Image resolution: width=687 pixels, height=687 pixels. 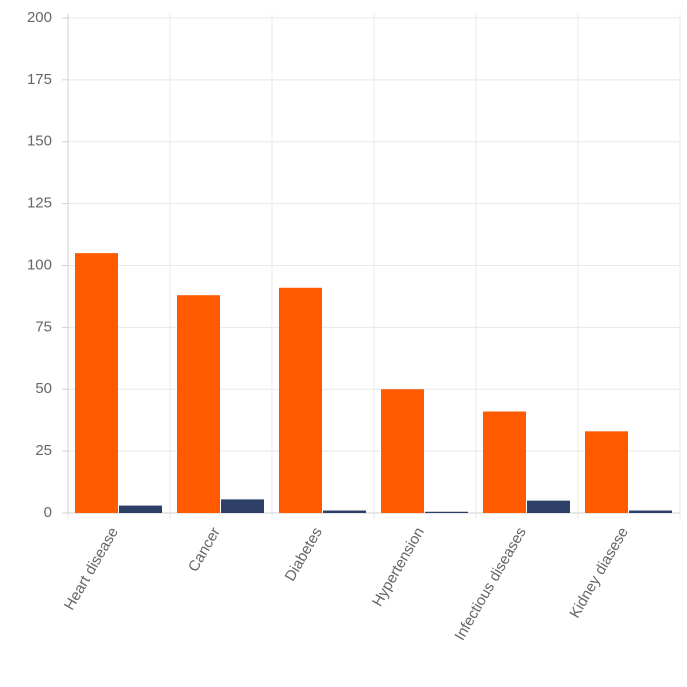 I want to click on y-tick-label: 0, so click(x=48, y=512).